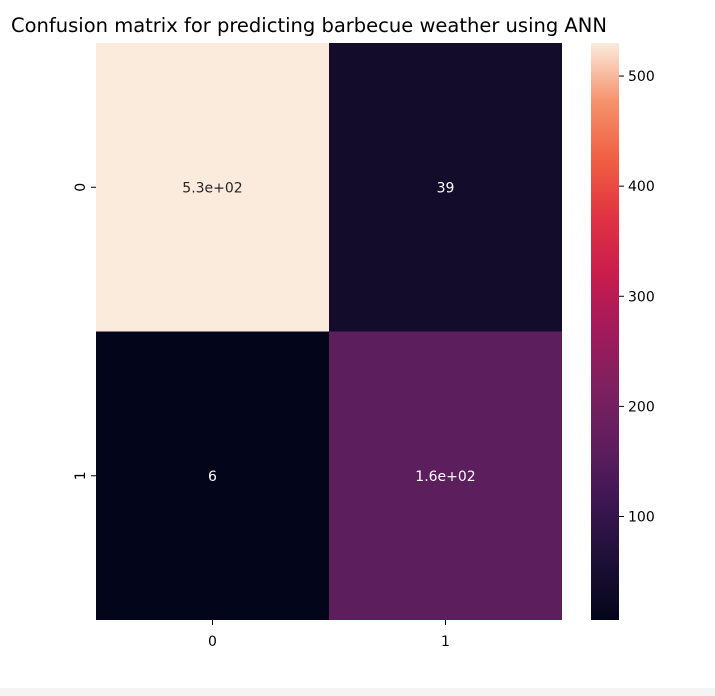 The image size is (715, 696). I want to click on colorbar-tick-label: 400, so click(641, 187).